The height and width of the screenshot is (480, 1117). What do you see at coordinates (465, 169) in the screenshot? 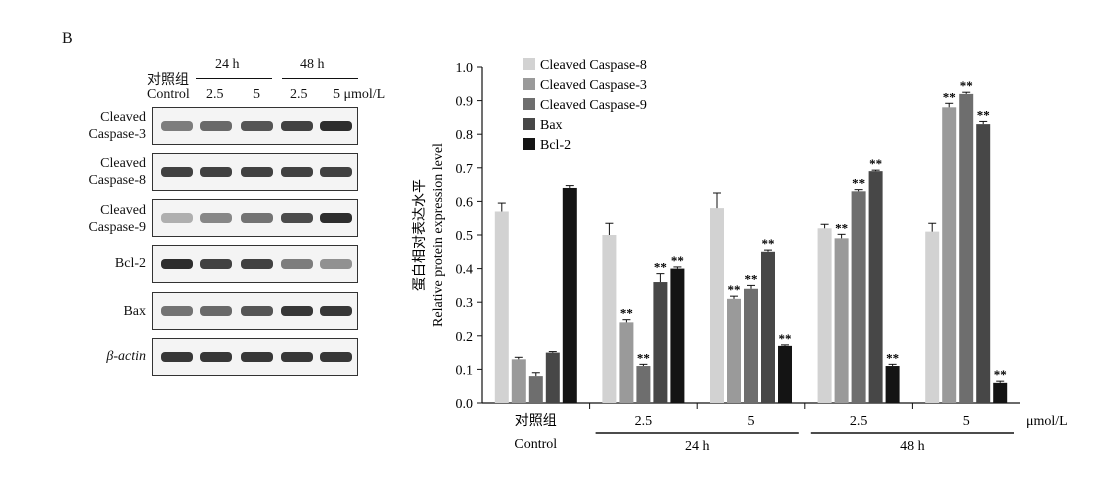
I see `y-tick-label: 0.7` at bounding box center [465, 169].